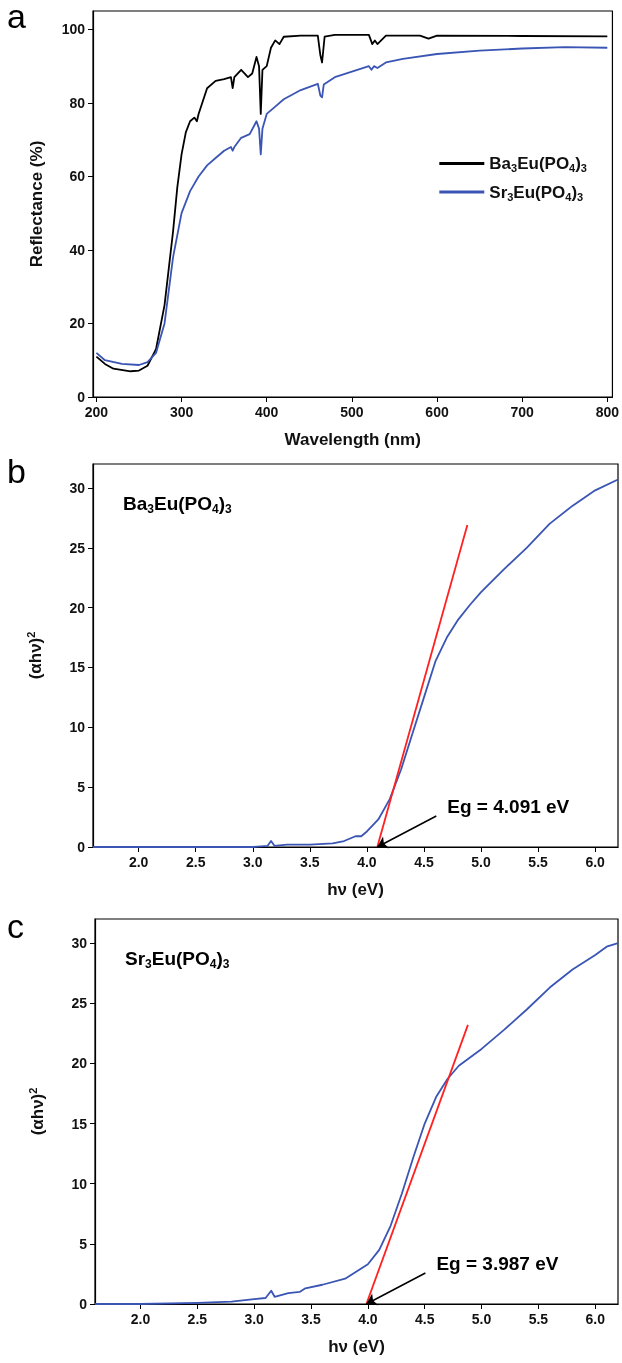 The image size is (622, 1363). I want to click on x-tick-label: 400, so click(267, 412).